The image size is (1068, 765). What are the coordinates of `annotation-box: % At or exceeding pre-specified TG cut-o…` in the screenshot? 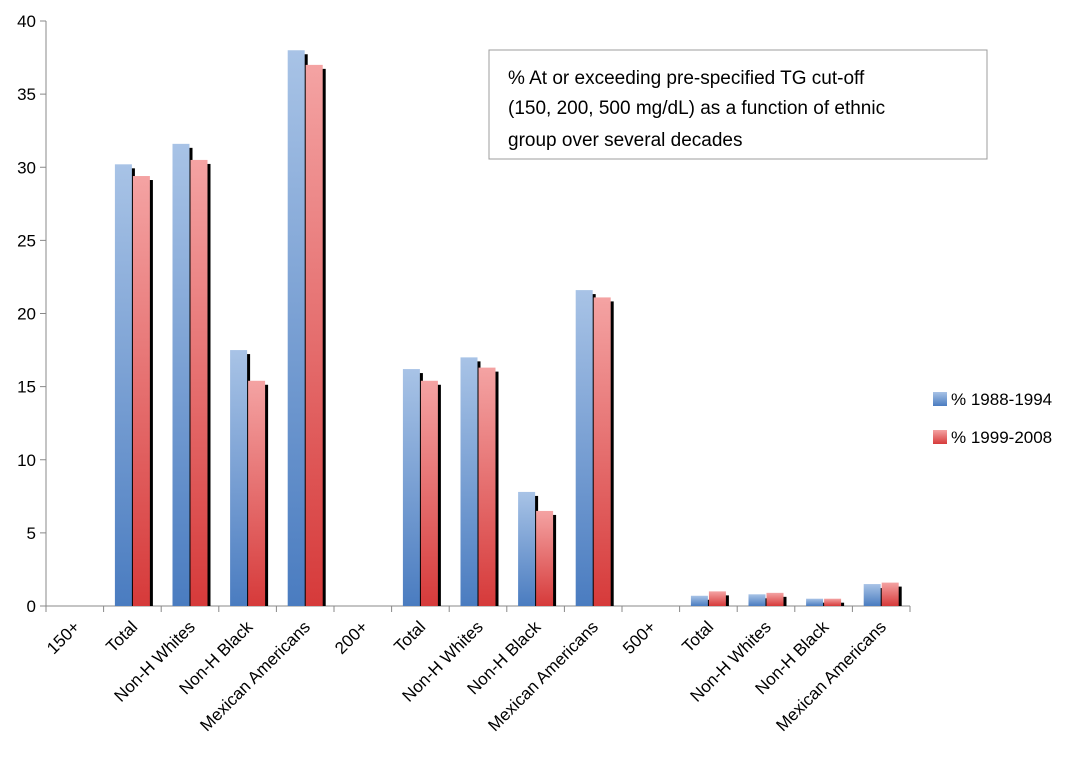 It's located at (738, 104).